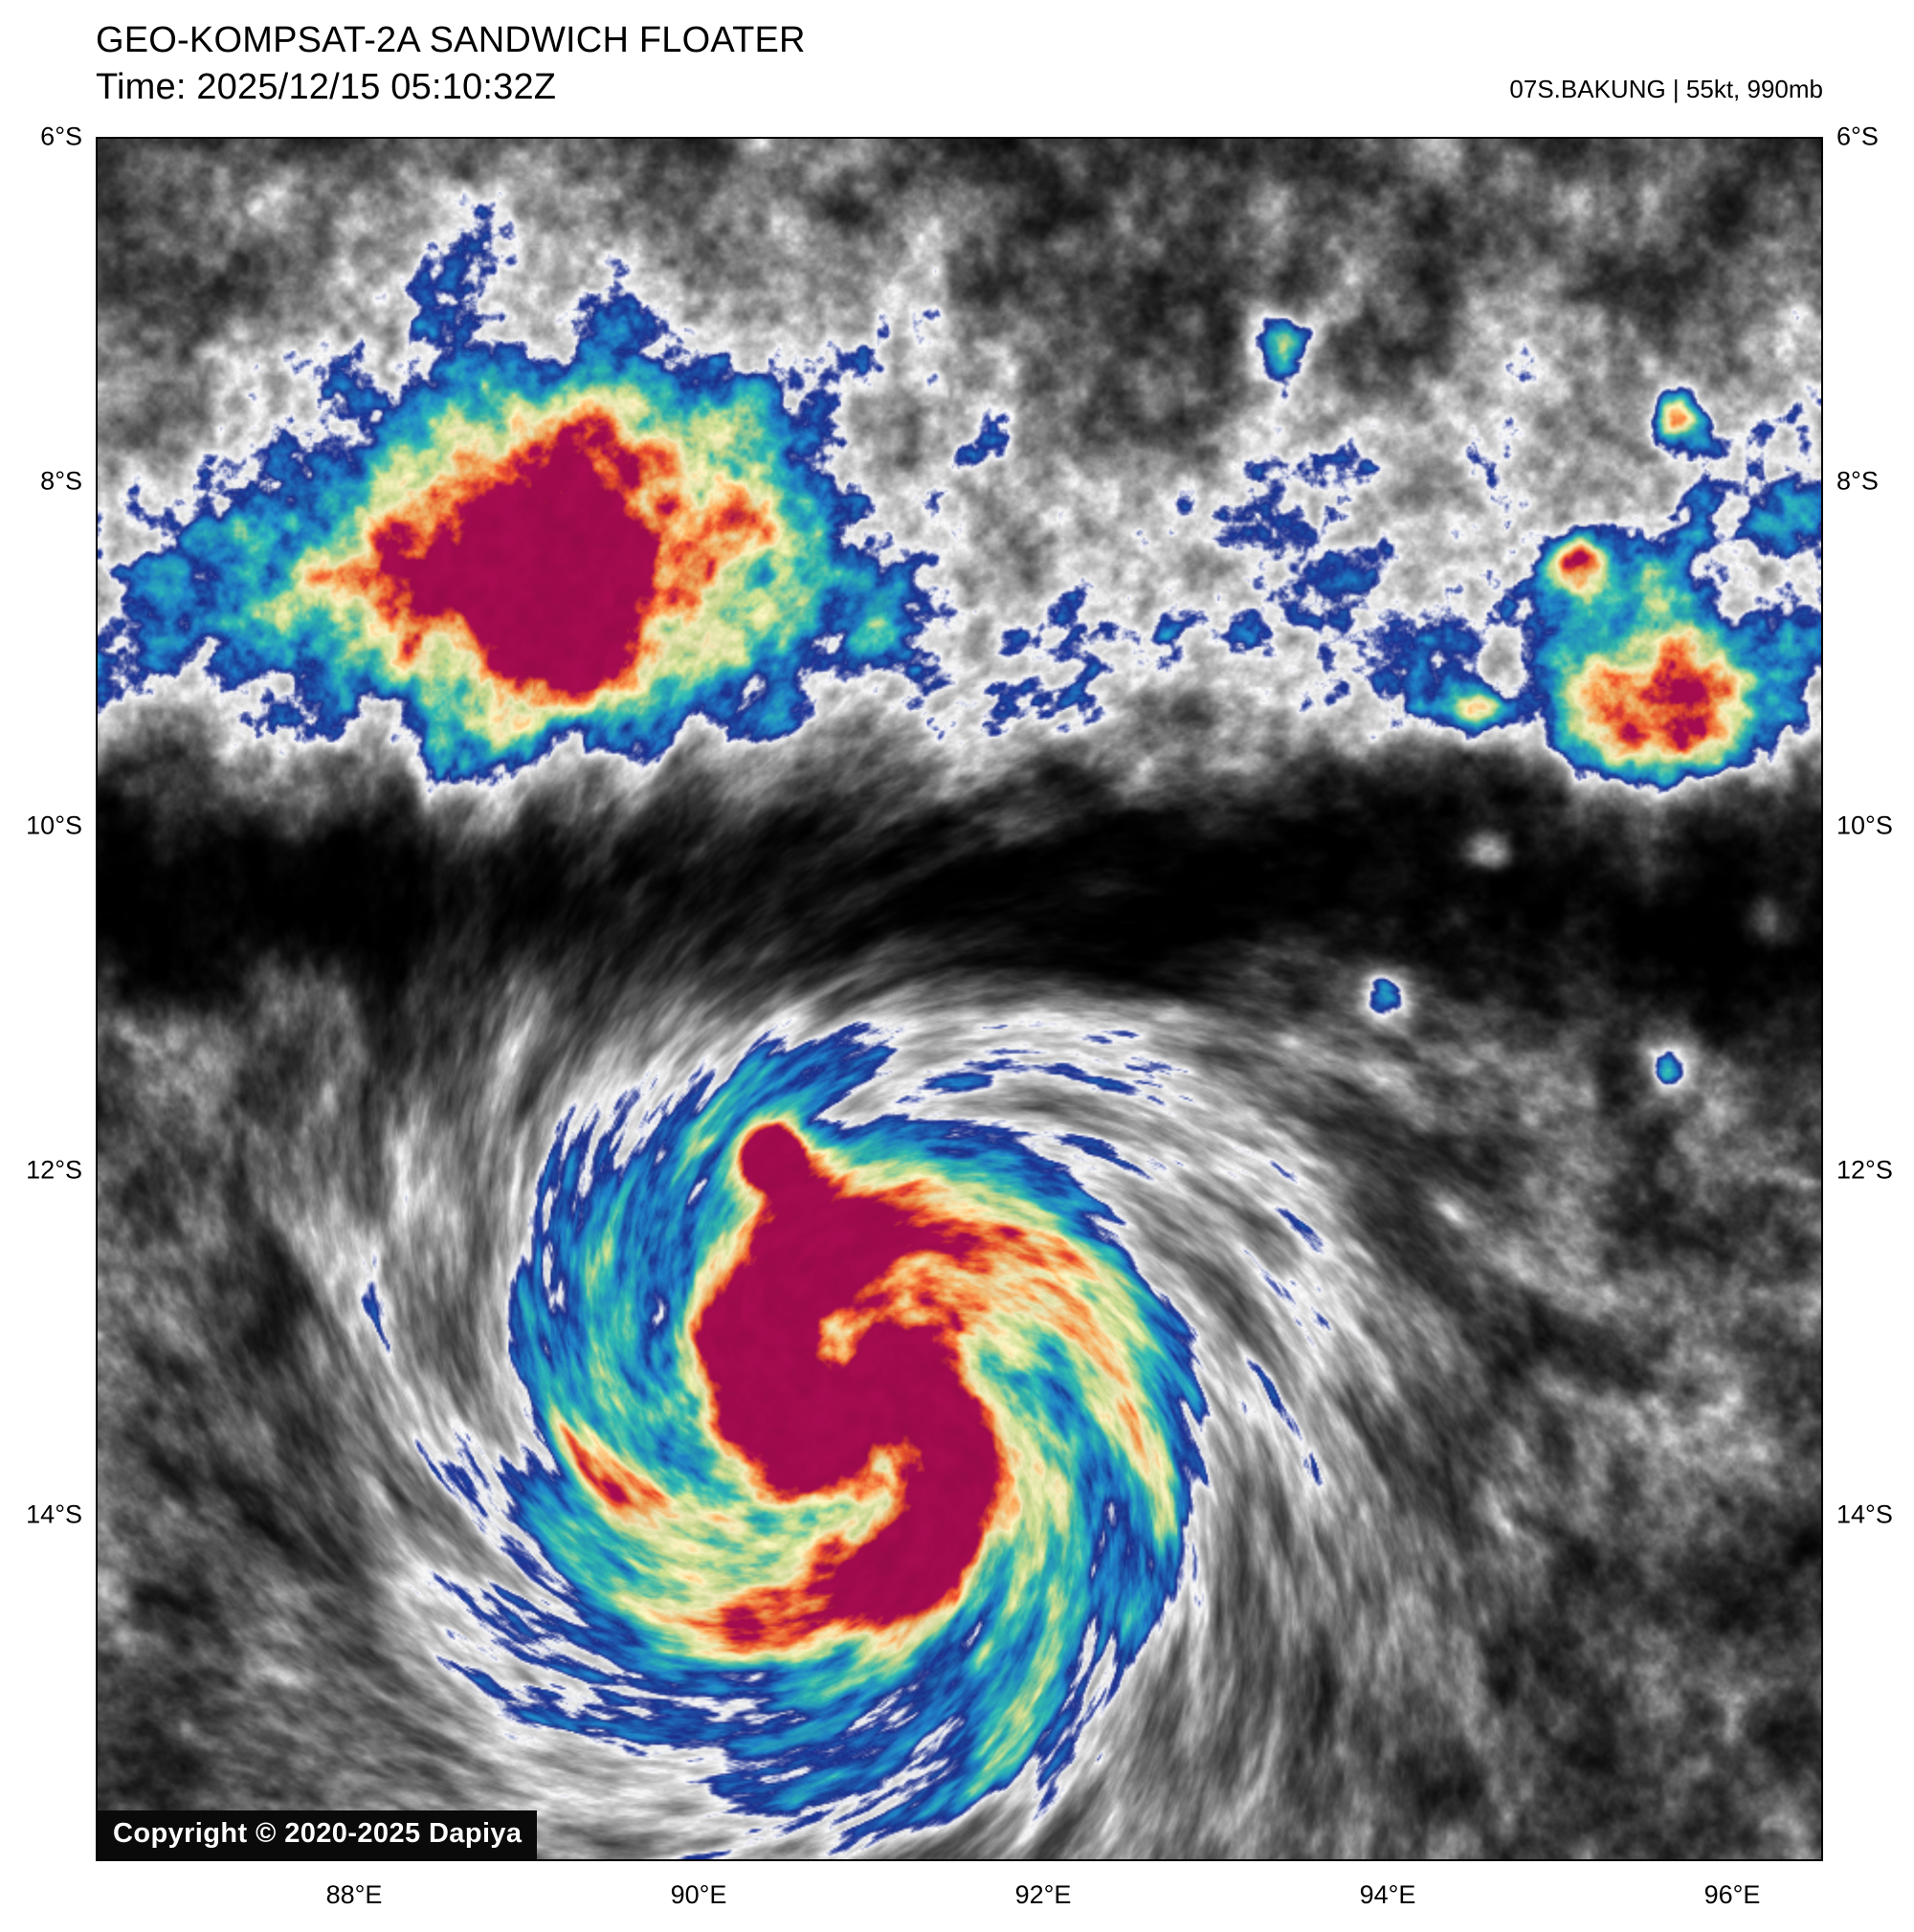  I want to click on page-title: GEO-KOMPSAT-2A SANDWICH FLOATER, so click(451, 40).